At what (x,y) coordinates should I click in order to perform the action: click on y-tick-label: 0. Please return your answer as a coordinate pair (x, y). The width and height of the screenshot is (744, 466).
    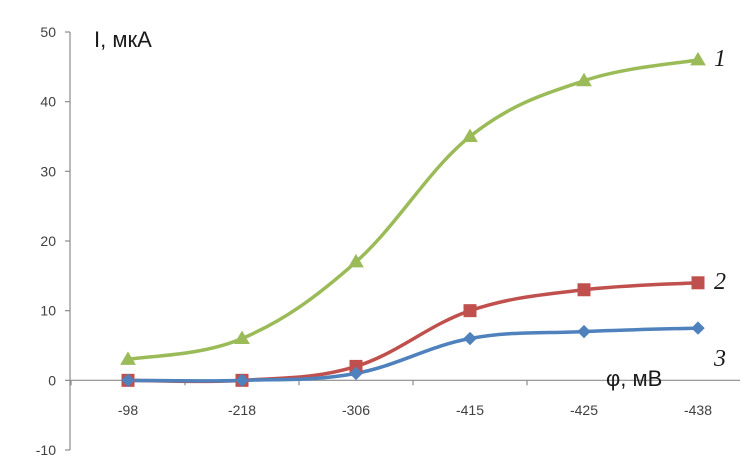
    Looking at the image, I should click on (52, 380).